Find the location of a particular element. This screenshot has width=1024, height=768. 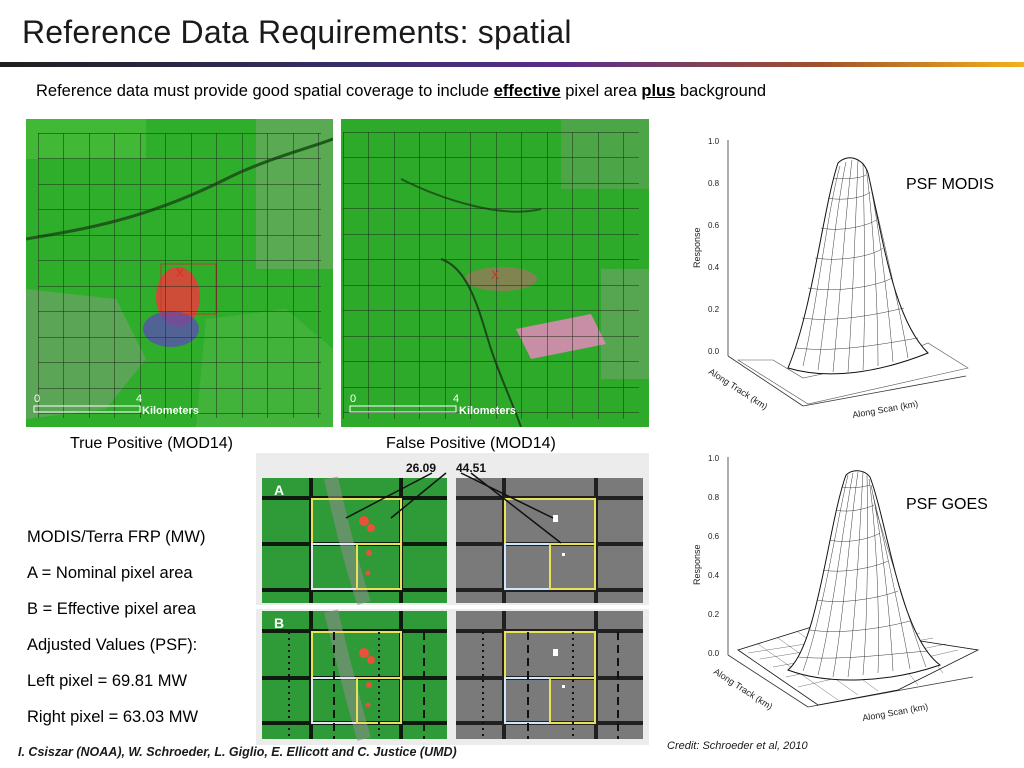

true-positive-caption: True Positive (MOD14) is located at coordinates (151, 443).